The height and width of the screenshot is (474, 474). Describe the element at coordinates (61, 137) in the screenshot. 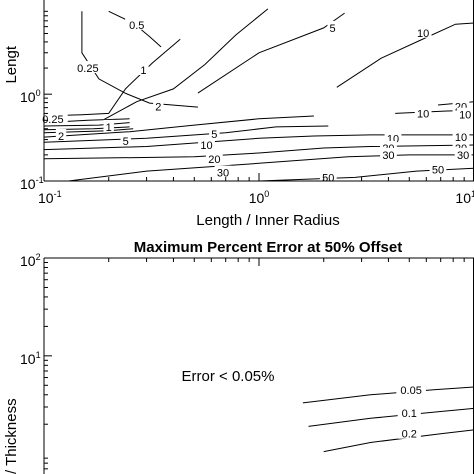

I see `top-contour-label-8: 2` at that location.